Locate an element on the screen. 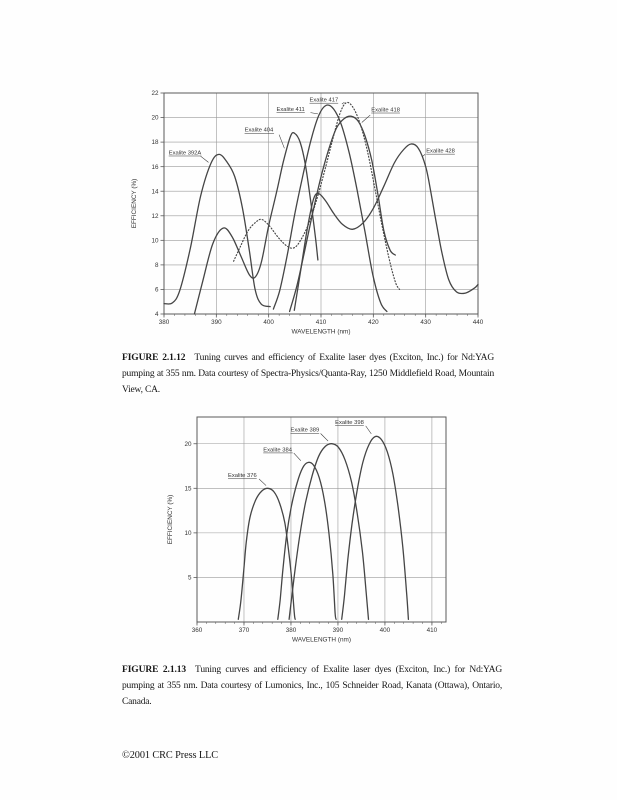 This screenshot has height=800, width=617. y-tick-label: 5 is located at coordinates (190, 578).